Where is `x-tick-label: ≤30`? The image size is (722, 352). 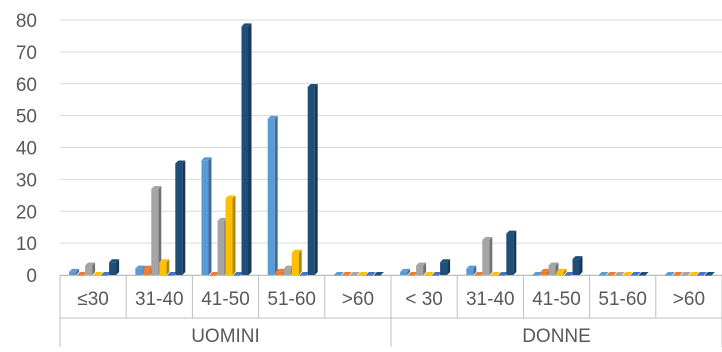 x-tick-label: ≤30 is located at coordinates (93, 299).